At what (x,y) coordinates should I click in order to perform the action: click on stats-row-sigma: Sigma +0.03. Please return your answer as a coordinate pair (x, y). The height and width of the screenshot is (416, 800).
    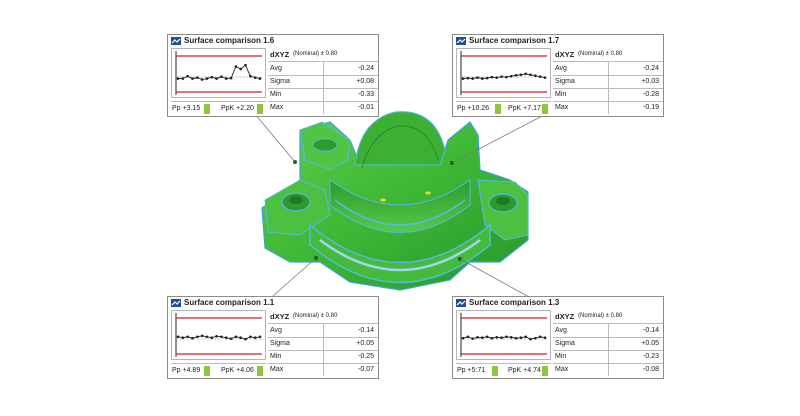
    Looking at the image, I should click on (608, 82).